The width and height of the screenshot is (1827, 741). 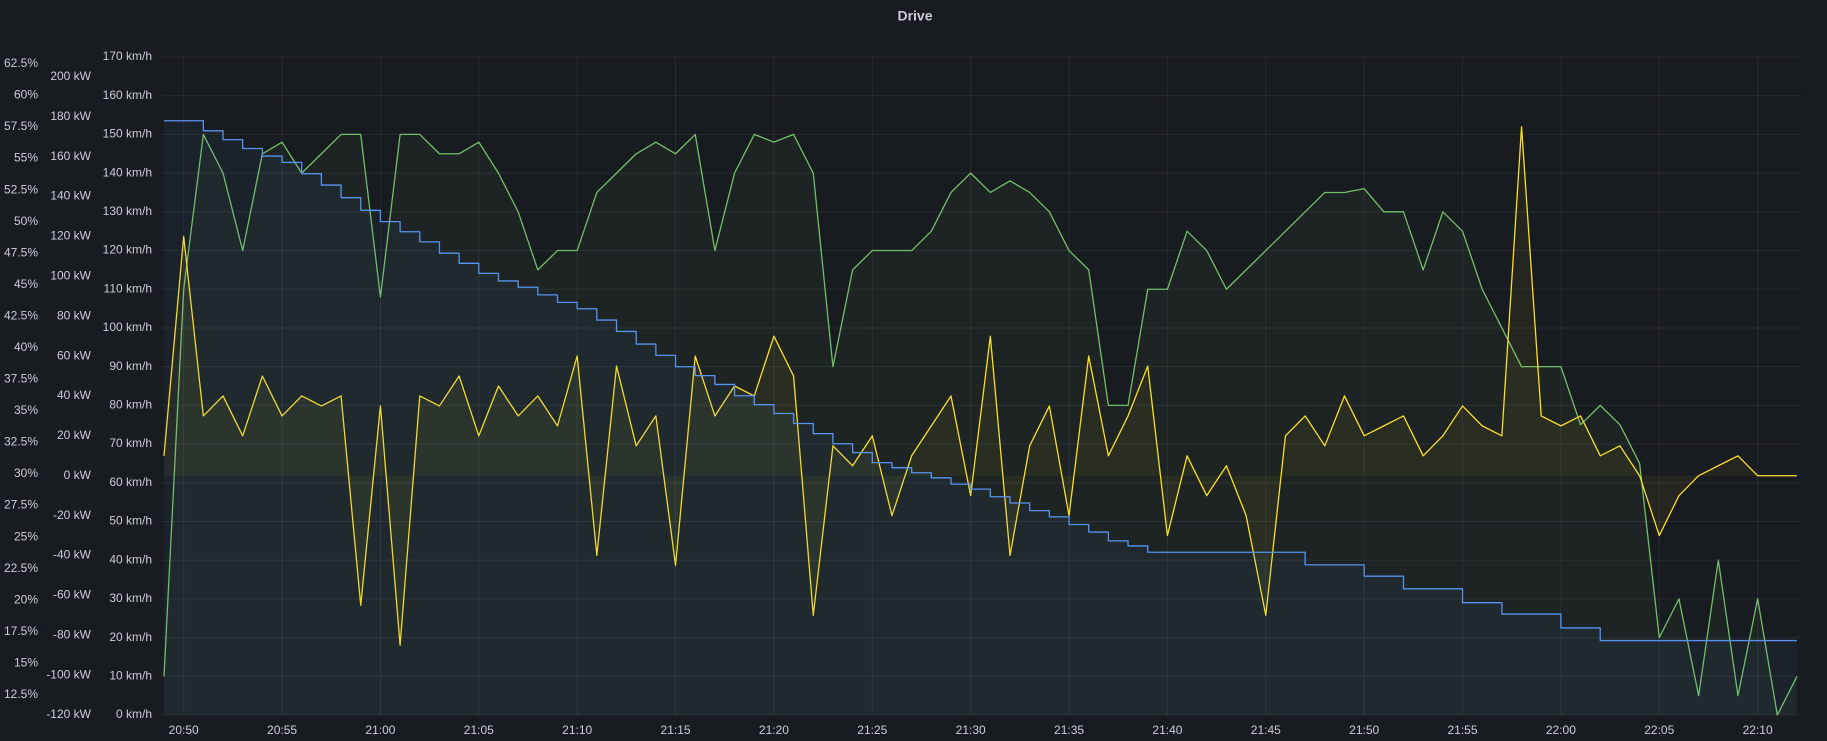 What do you see at coordinates (26, 536) in the screenshot?
I see `y-tick-label: 25%` at bounding box center [26, 536].